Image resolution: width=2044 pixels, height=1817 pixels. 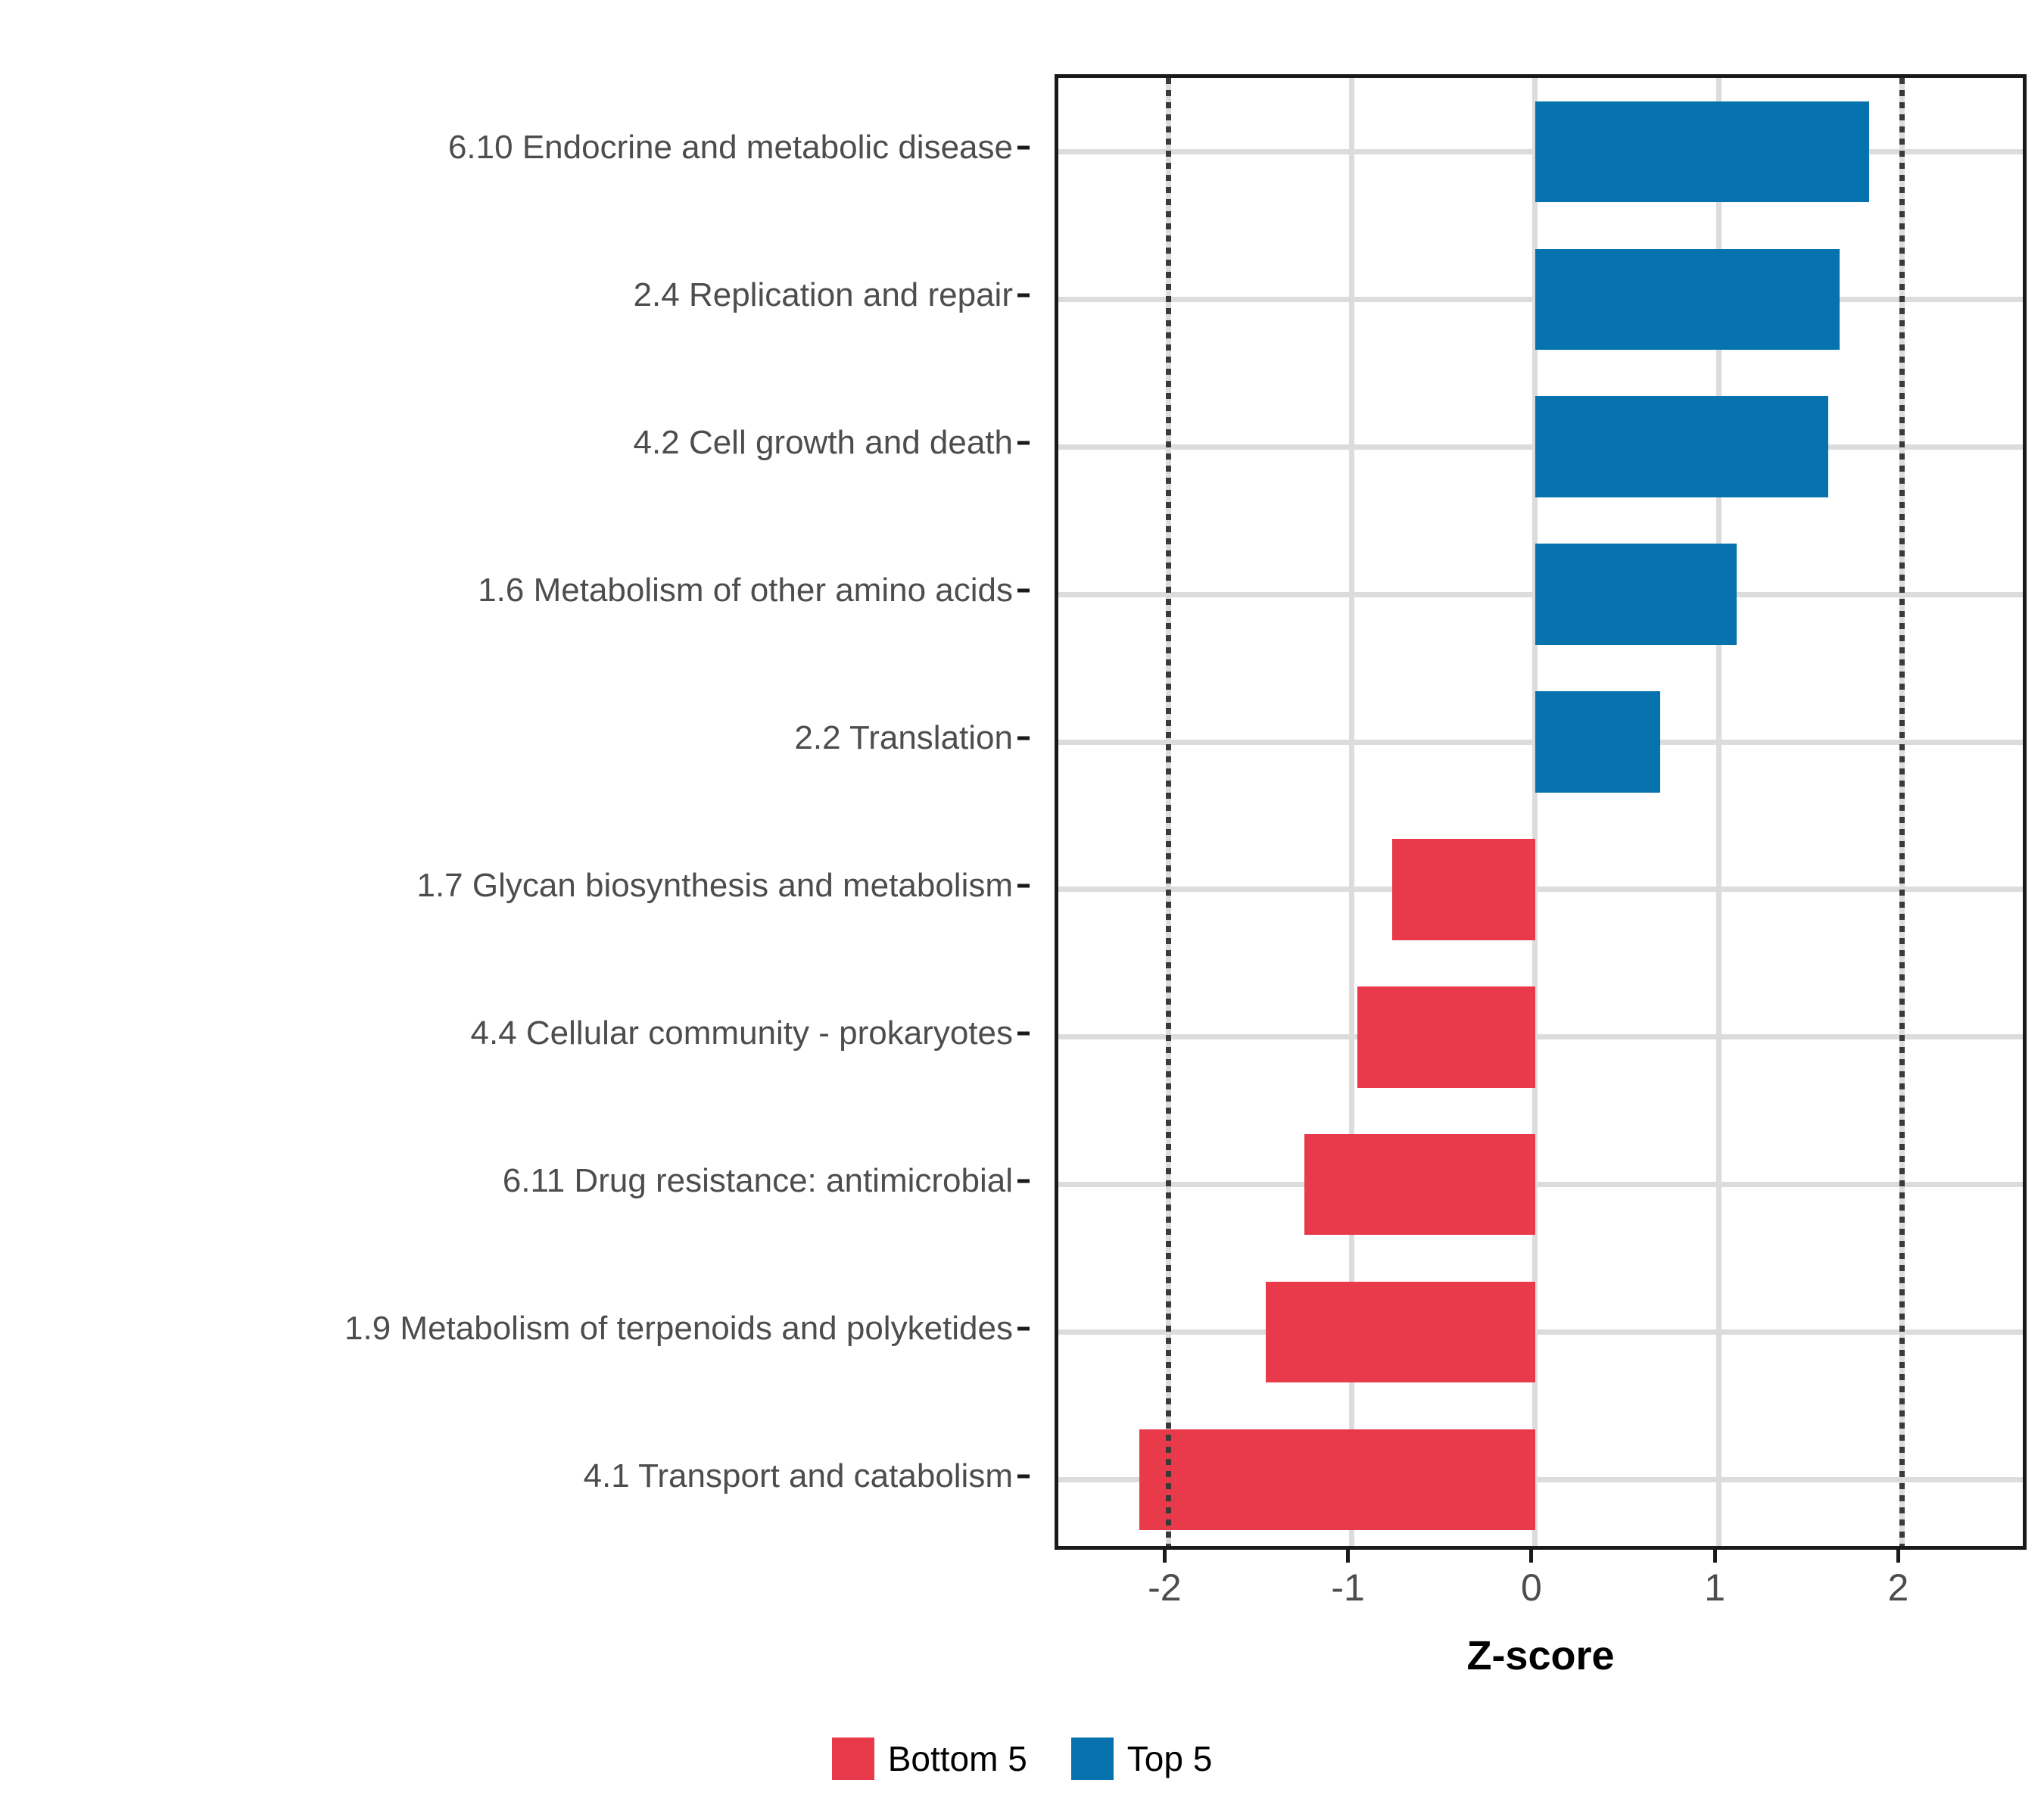 What do you see at coordinates (1898, 1587) in the screenshot?
I see `x-axis-tick-label: 2` at bounding box center [1898, 1587].